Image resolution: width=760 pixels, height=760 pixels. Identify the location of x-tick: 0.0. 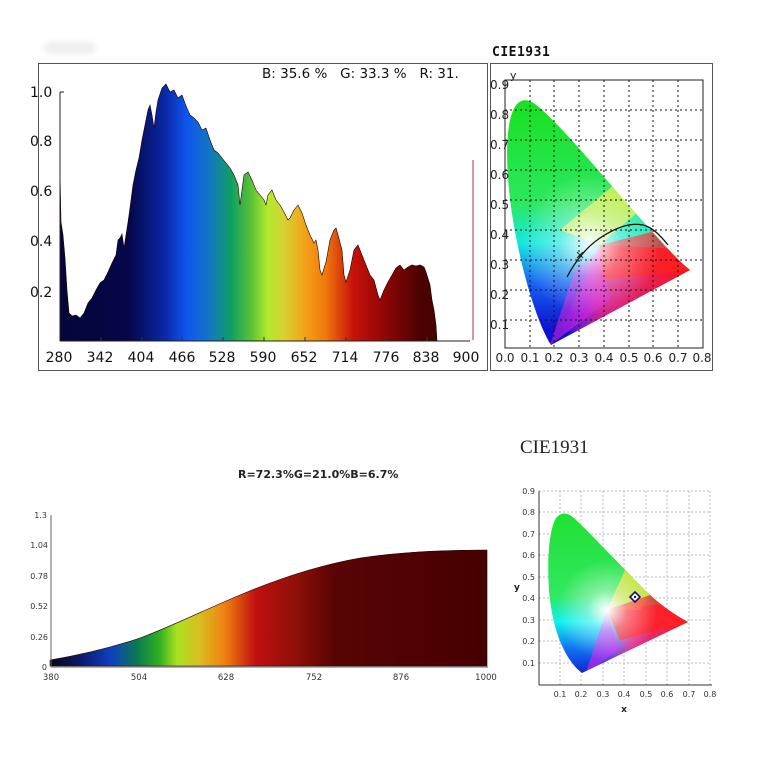
(504, 358).